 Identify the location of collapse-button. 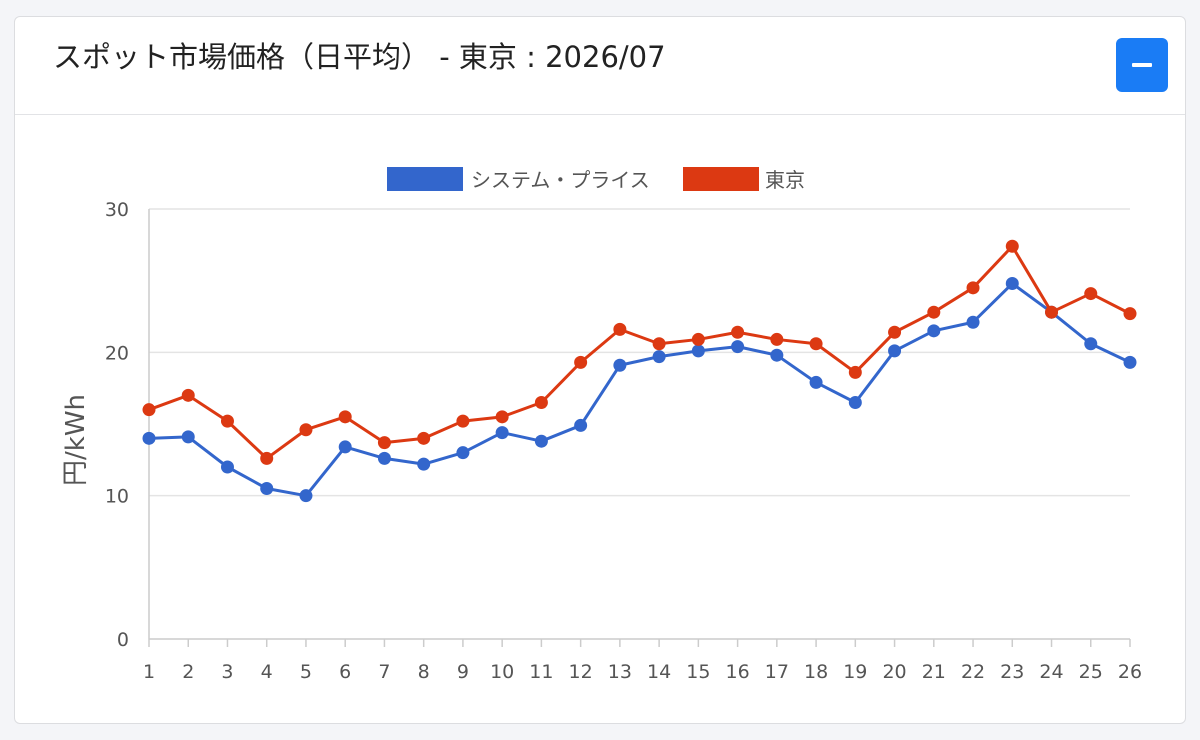
(1142, 65).